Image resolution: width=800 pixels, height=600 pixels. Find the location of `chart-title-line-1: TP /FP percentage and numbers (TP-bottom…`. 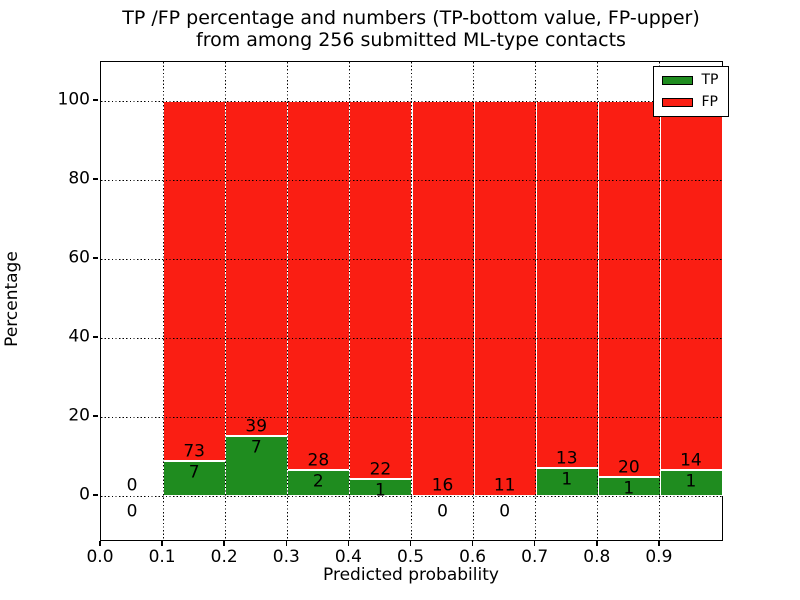

chart-title-line-1: TP /FP percentage and numbers (TP-bottom… is located at coordinates (411, 18).